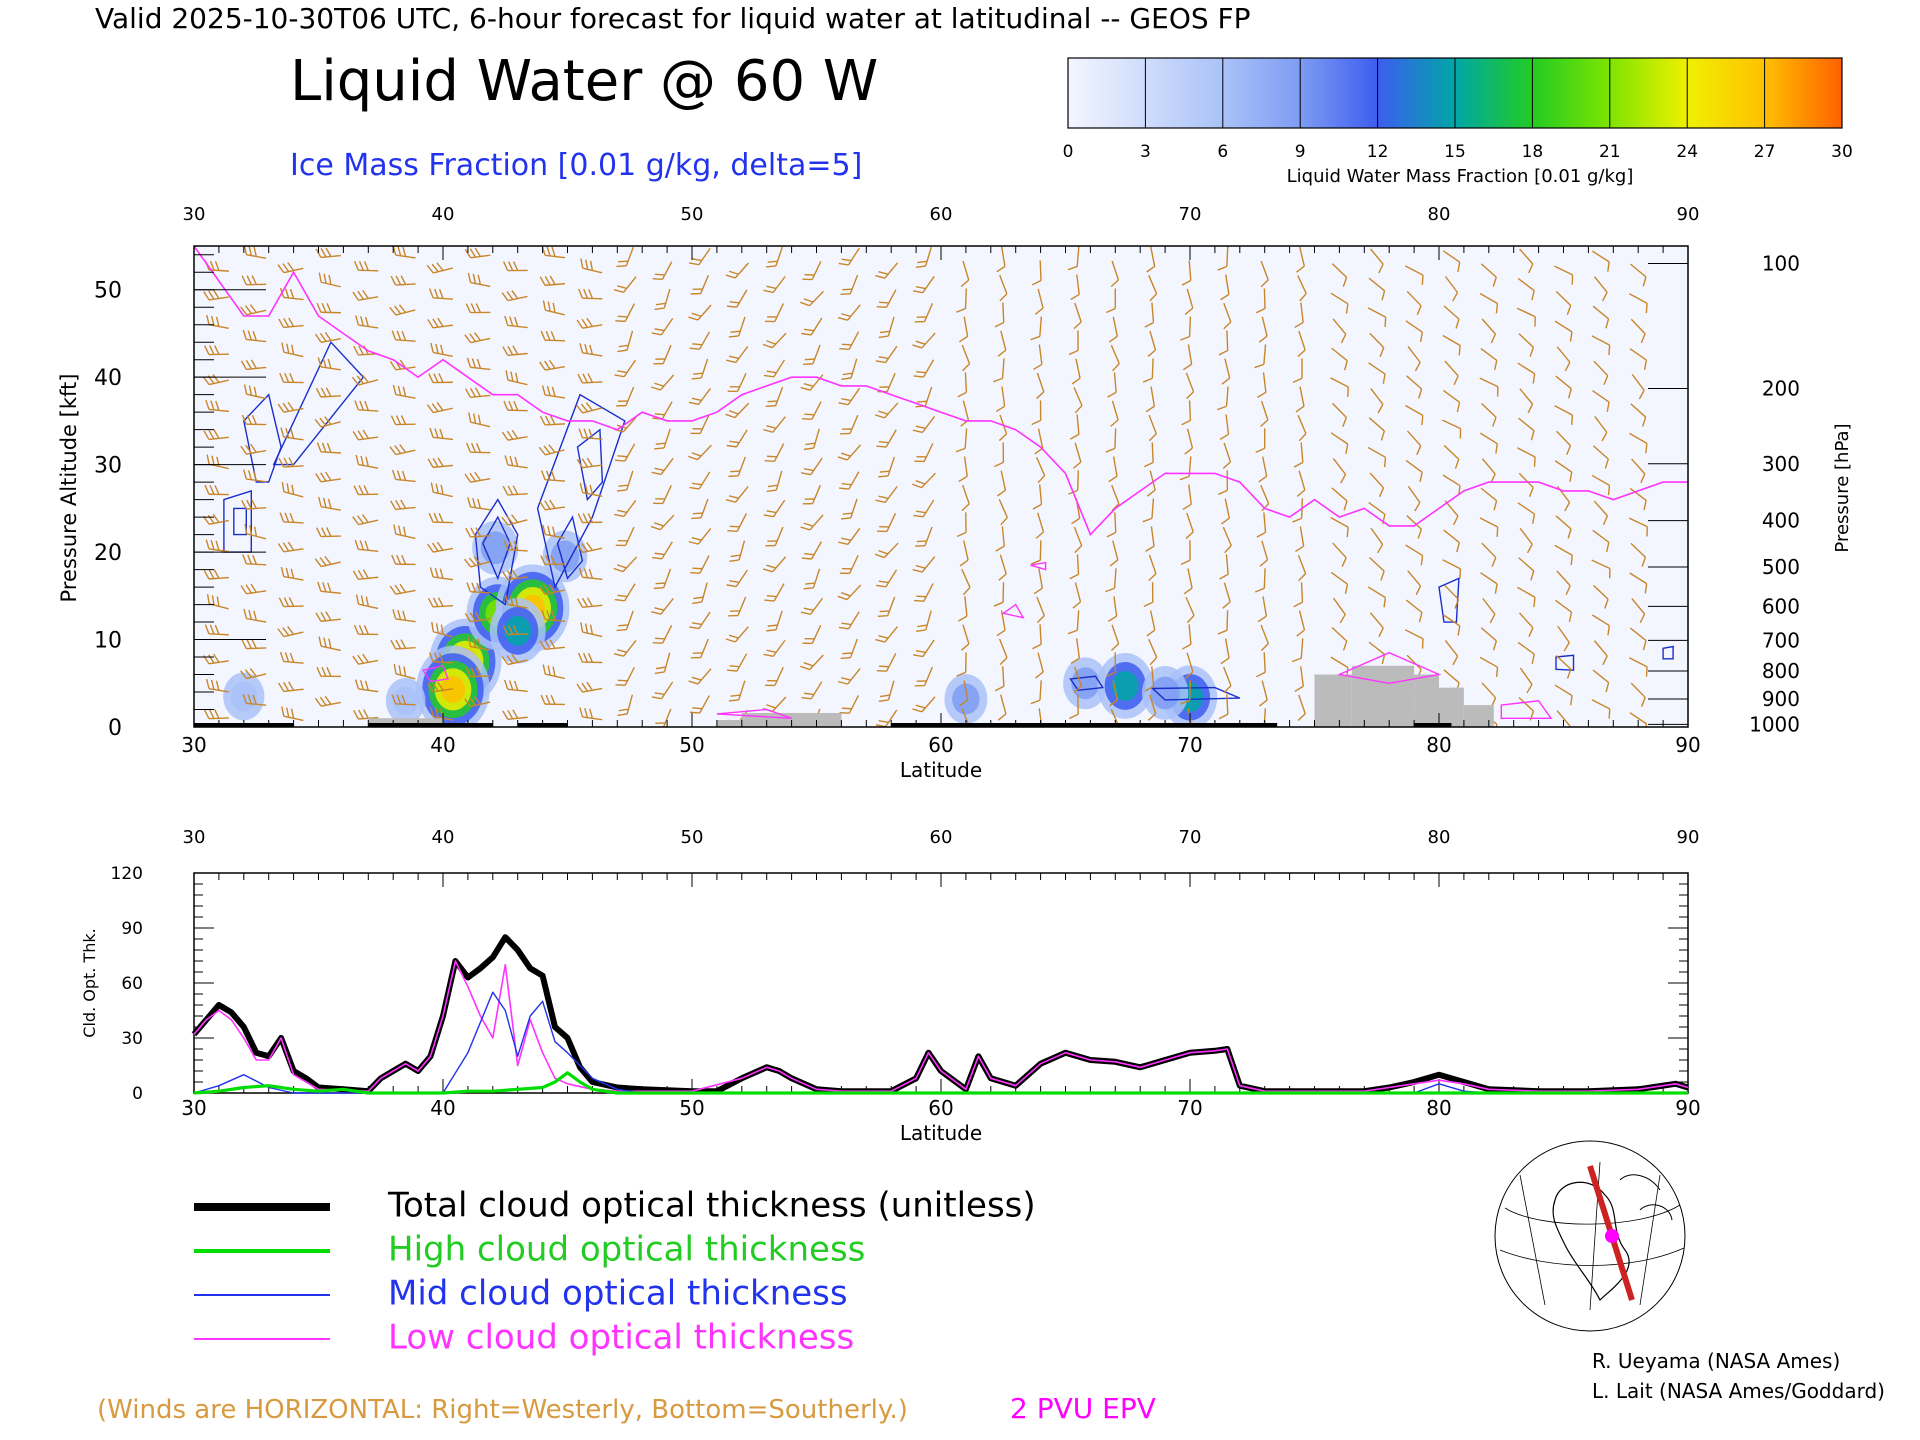 The width and height of the screenshot is (1920, 1440). I want to click on optical-thickness-xtick-bottom: 50, so click(691, 1108).